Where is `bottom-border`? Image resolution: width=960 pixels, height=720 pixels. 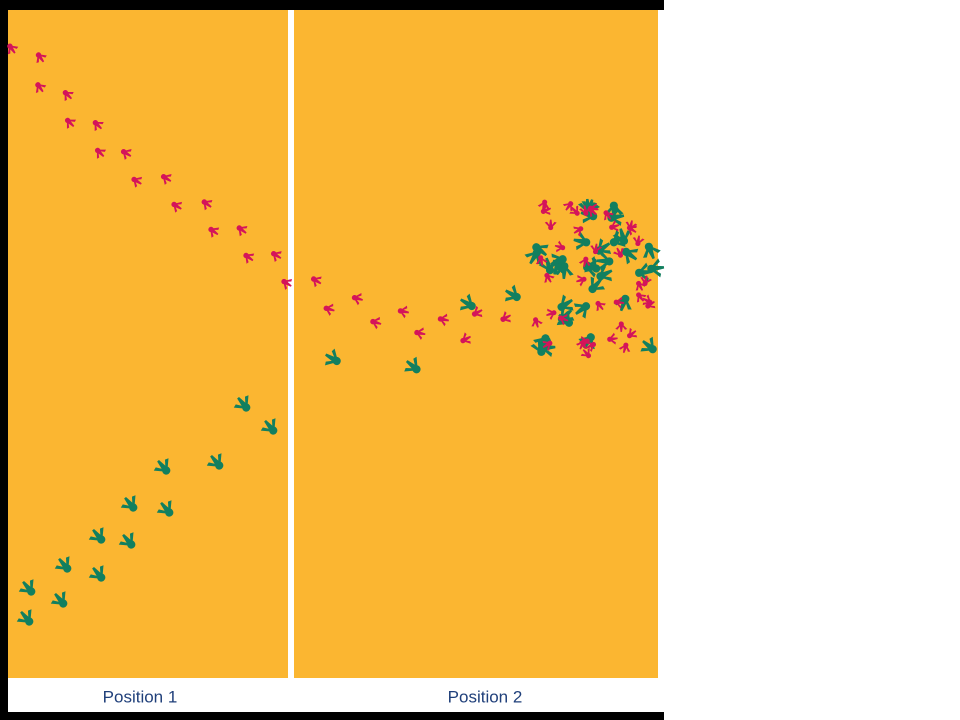 bottom-border is located at coordinates (332, 716).